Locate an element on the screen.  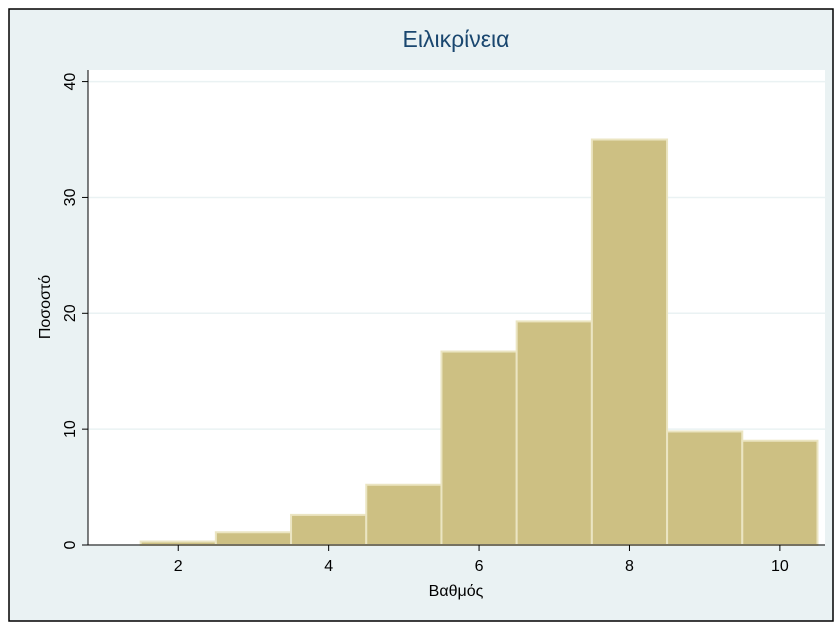
x-axis-label: Βαθμός is located at coordinates (456, 591).